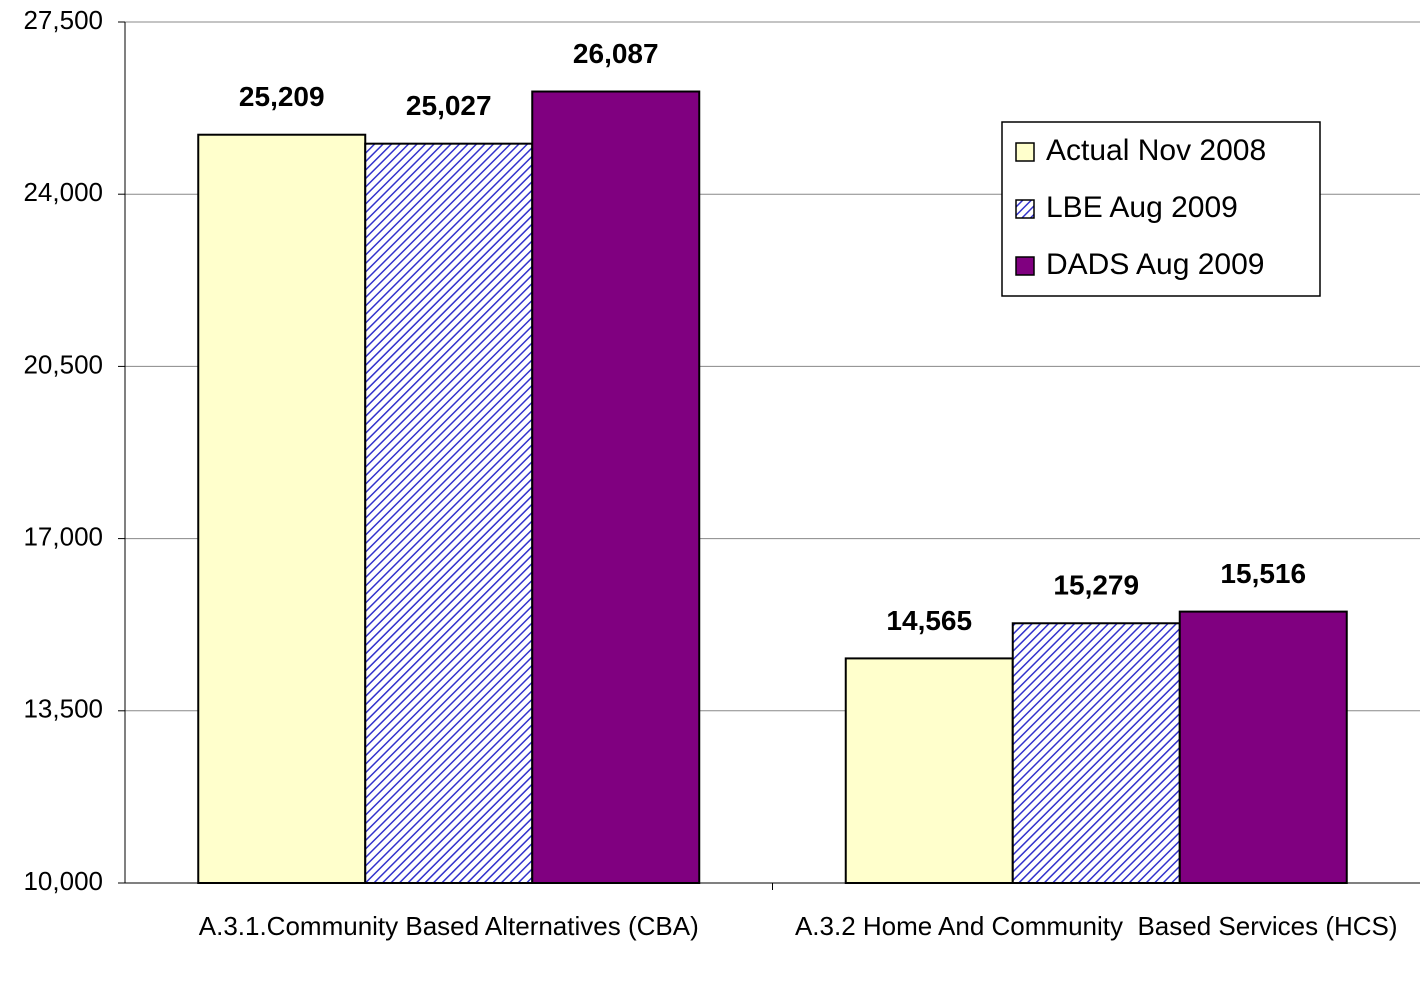 The height and width of the screenshot is (985, 1420). Describe the element at coordinates (448, 926) in the screenshot. I see `x-tick-label: A.3.1.Community Based Alternatives (CBA)` at that location.